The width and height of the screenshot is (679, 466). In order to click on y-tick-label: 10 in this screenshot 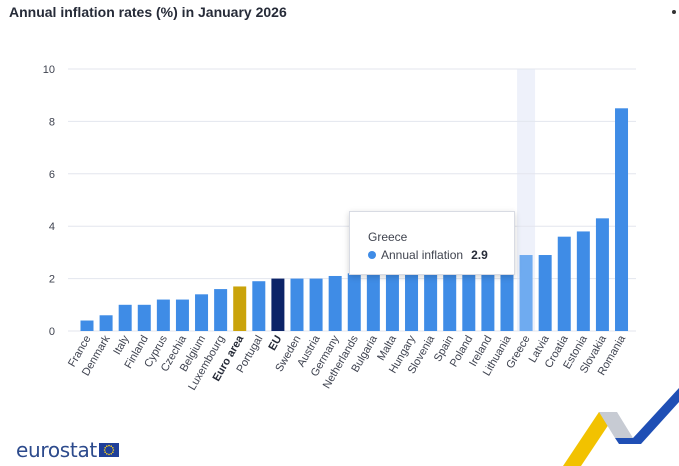, I will do `click(49, 70)`.